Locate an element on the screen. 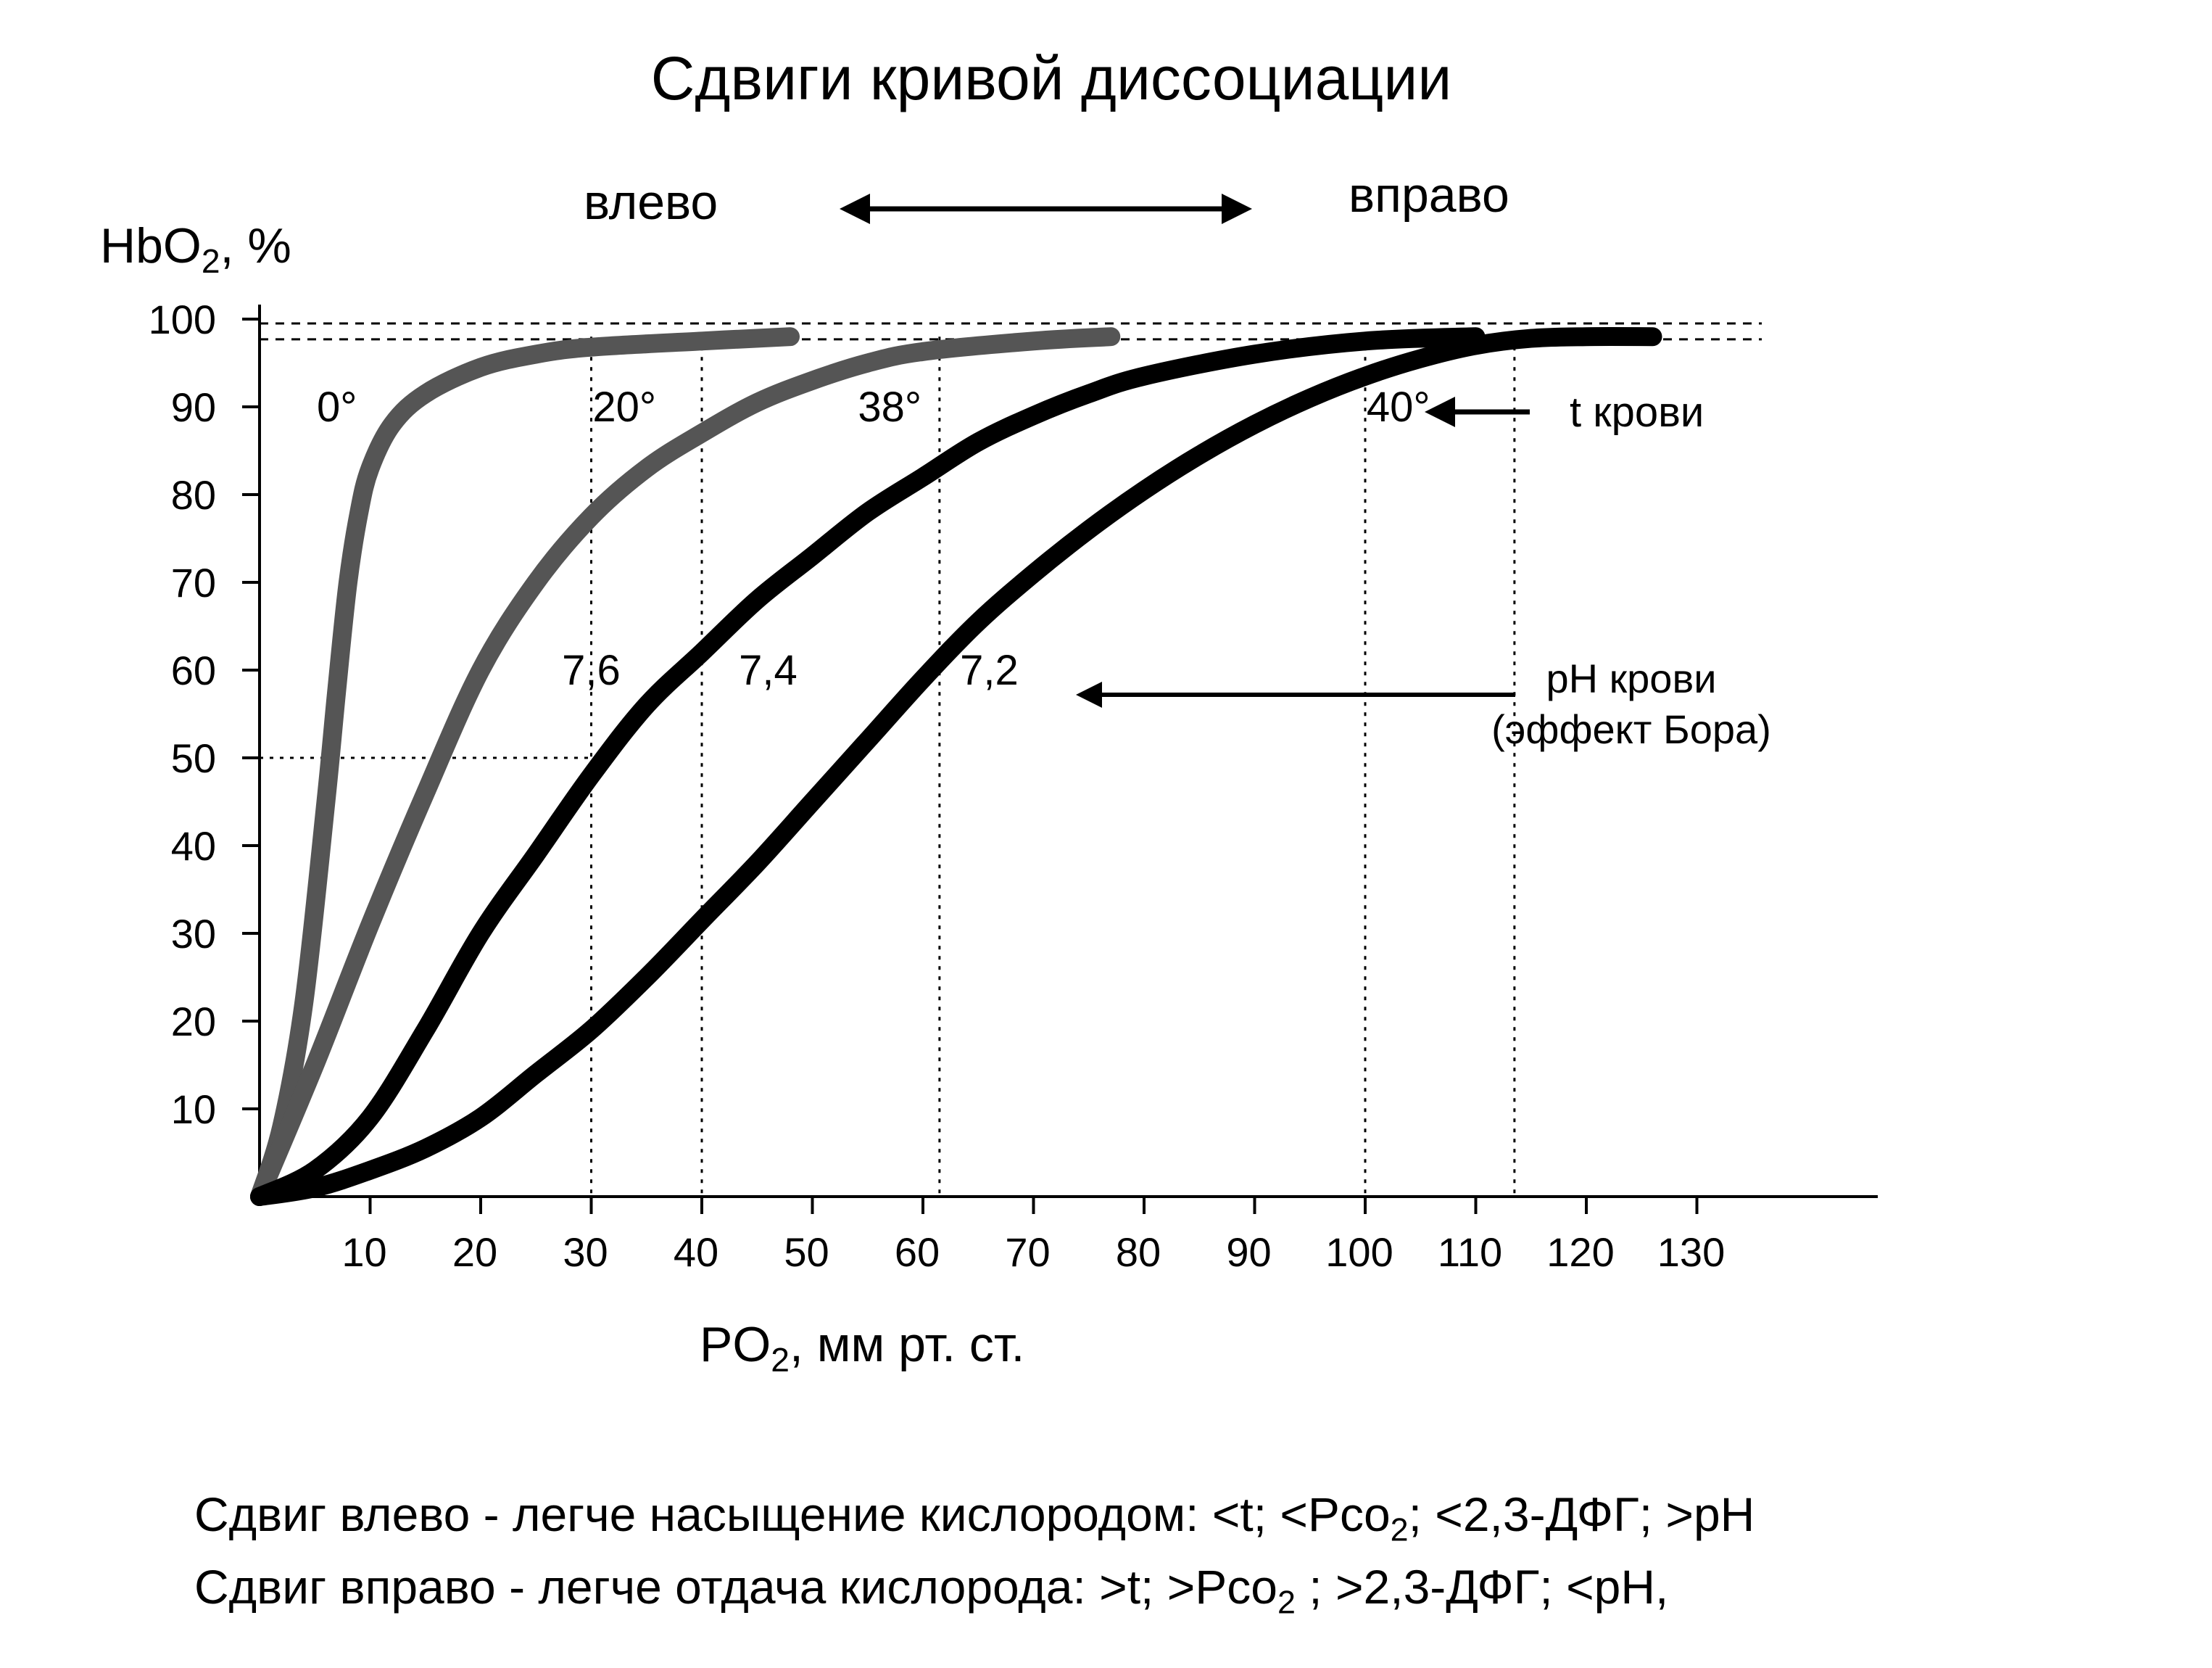  x-tick-label: 90 is located at coordinates (1248, 1252).